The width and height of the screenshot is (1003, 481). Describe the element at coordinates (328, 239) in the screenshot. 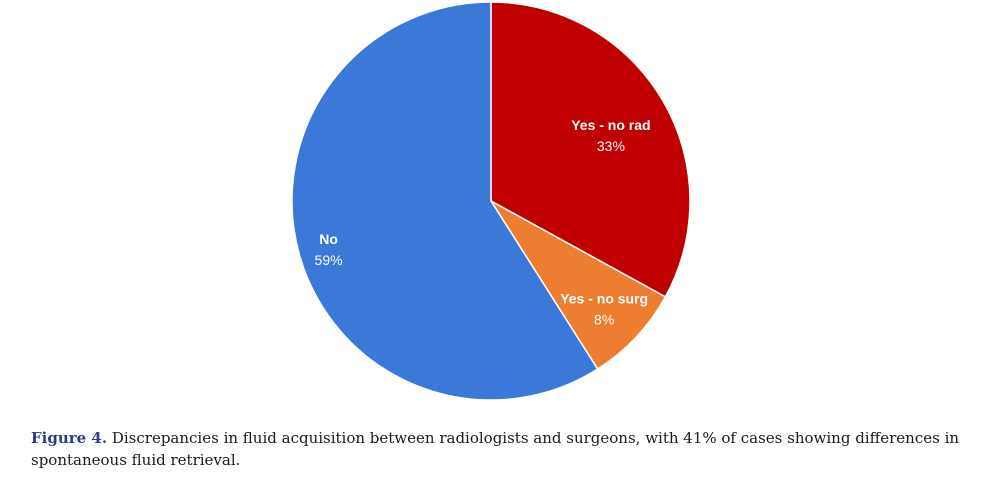

I see `slice-label-2: No` at that location.